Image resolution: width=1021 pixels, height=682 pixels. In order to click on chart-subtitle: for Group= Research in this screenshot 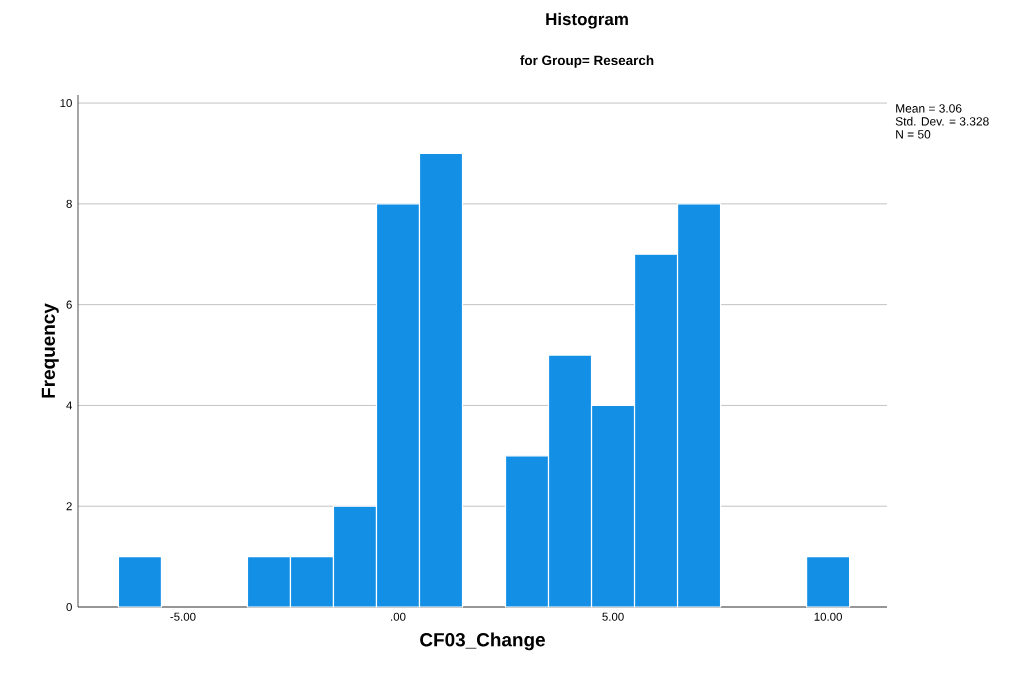, I will do `click(587, 61)`.